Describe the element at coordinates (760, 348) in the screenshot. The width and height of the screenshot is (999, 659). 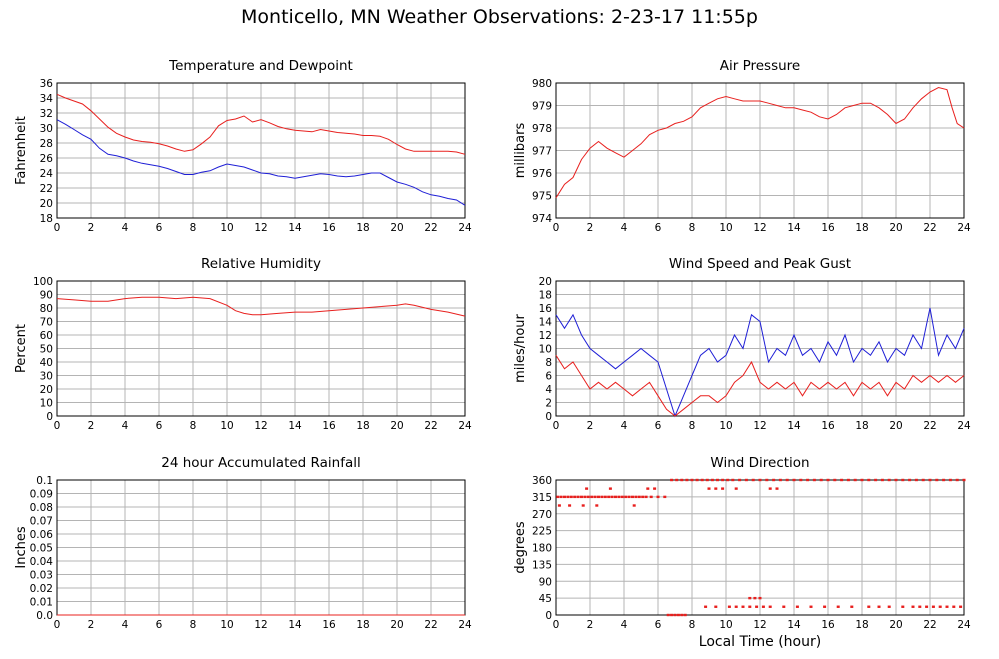
I see `wind-plot-frame` at that location.